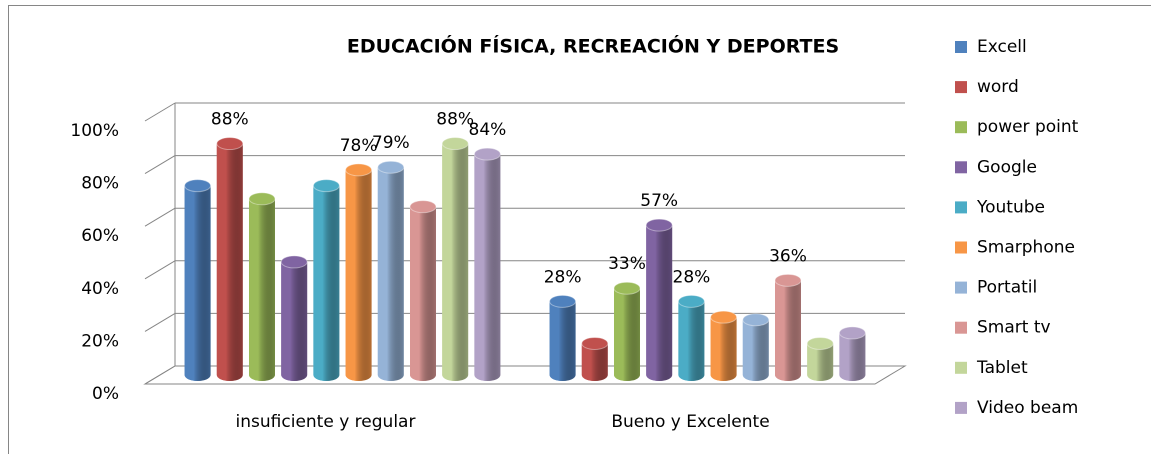 The width and height of the screenshot is (1151, 458). What do you see at coordinates (100, 341) in the screenshot?
I see `y-tick-label: 20%` at bounding box center [100, 341].